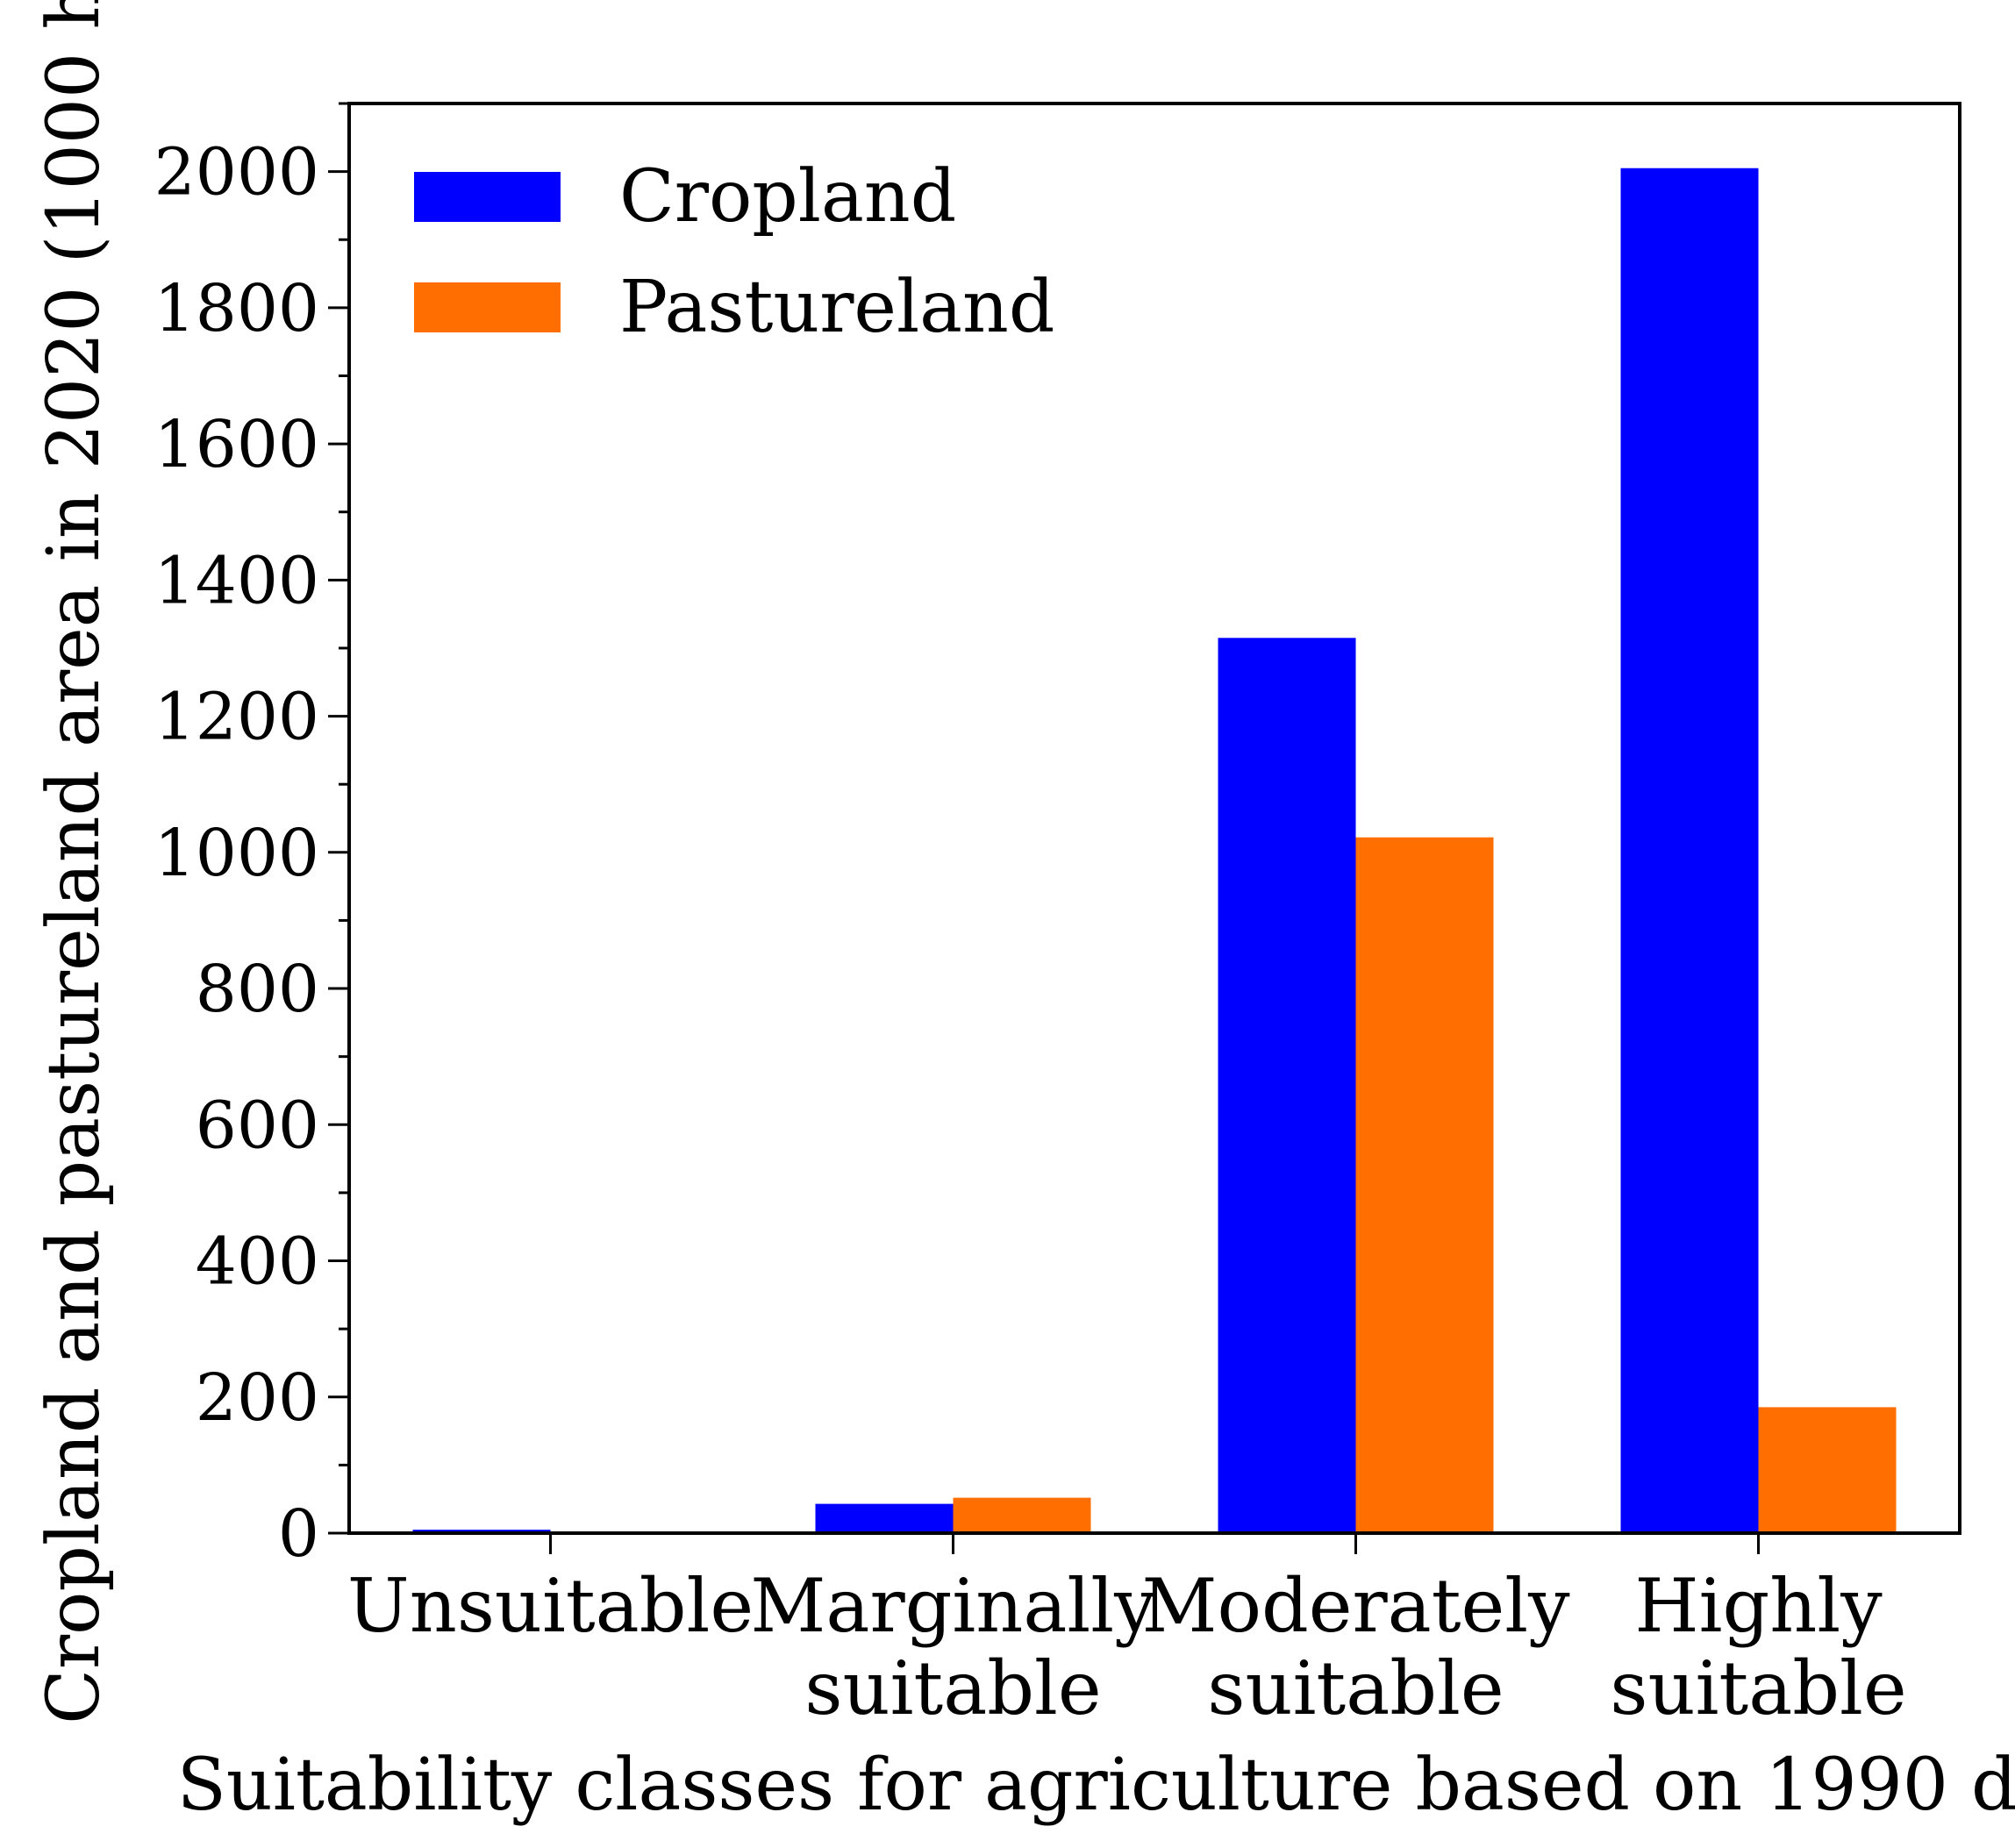 The width and height of the screenshot is (2015, 1848). Describe the element at coordinates (257, 1398) in the screenshot. I see `y-tick-label: 200` at that location.